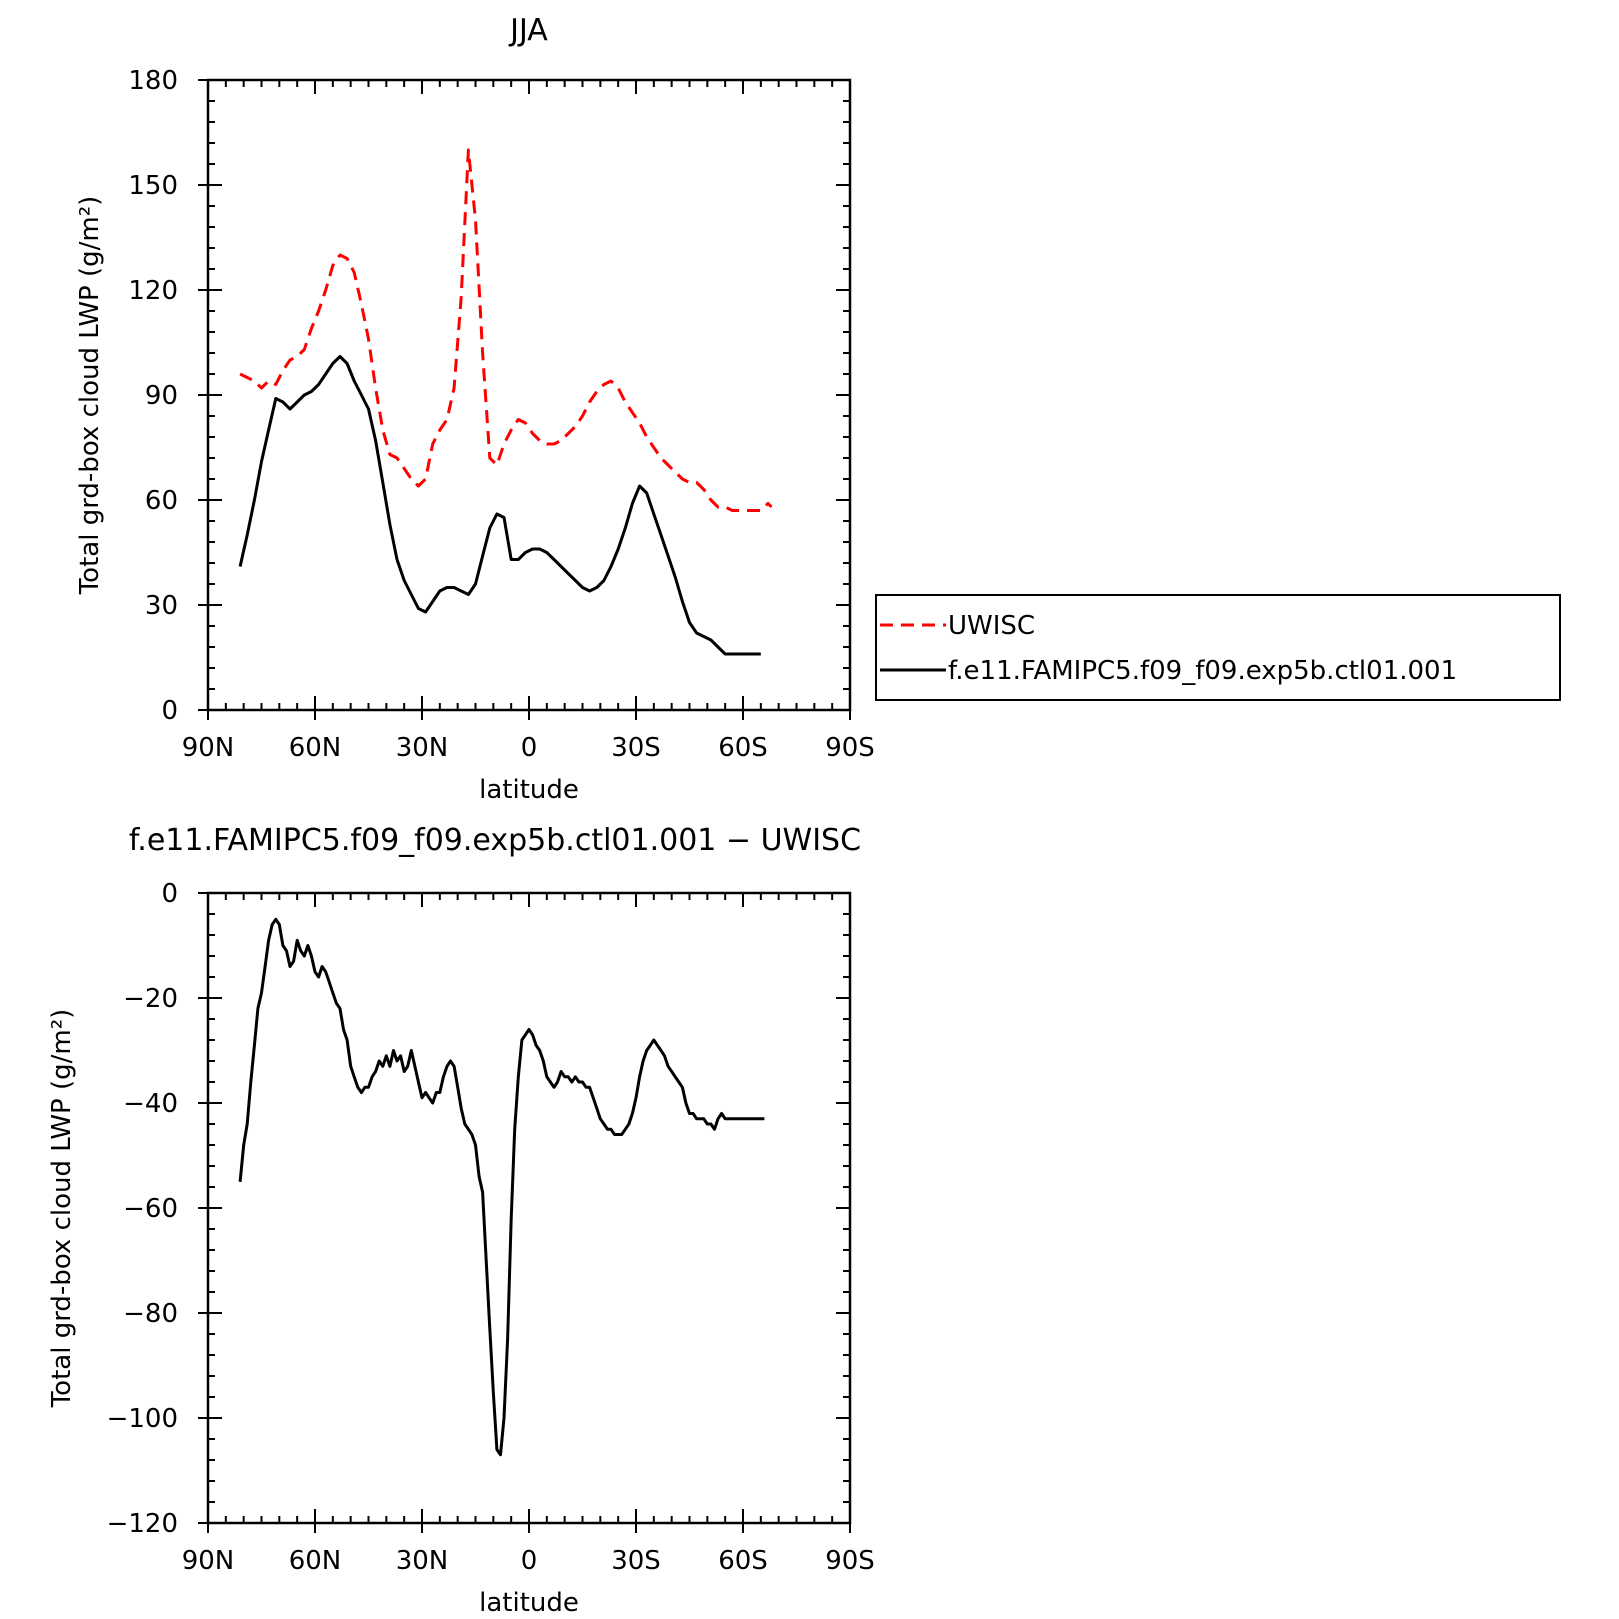 The image size is (1619, 1619). I want to click on y-tick-label: −60, so click(150, 1209).